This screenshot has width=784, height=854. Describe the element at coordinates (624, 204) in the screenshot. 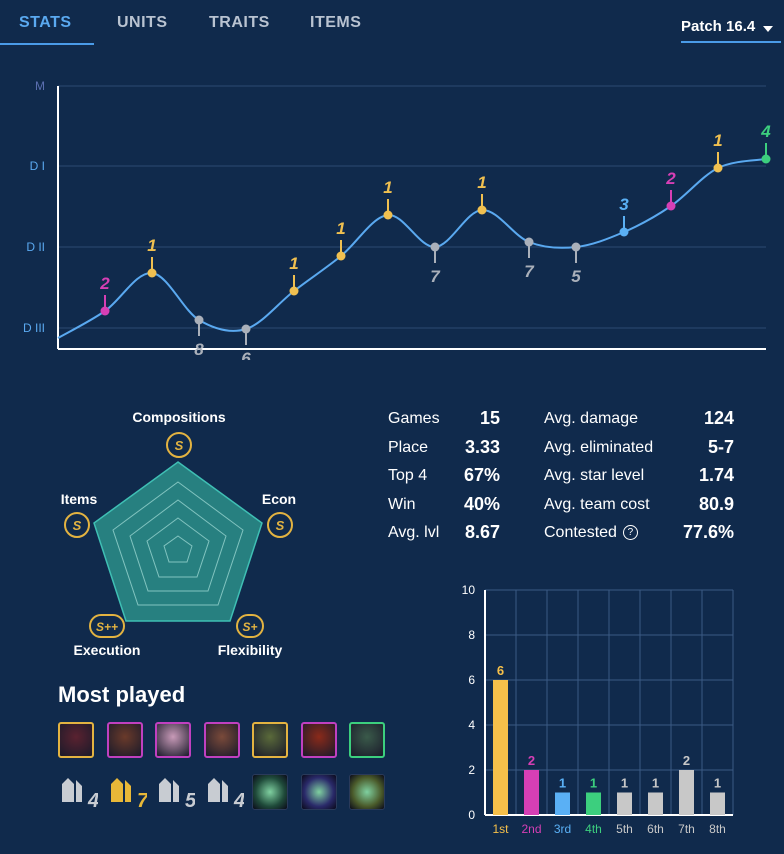

I see `rank-point-place: 3` at that location.